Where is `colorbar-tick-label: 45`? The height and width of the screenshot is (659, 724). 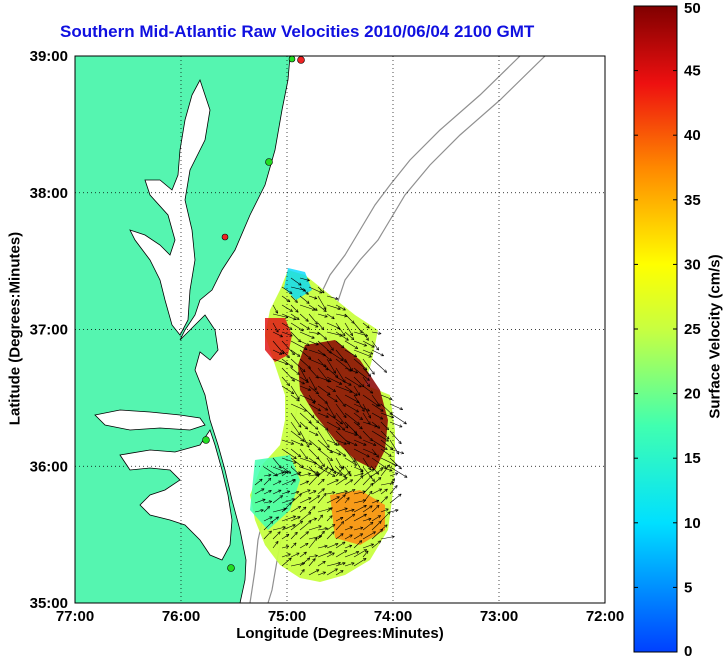 colorbar-tick-label: 45 is located at coordinates (692, 71).